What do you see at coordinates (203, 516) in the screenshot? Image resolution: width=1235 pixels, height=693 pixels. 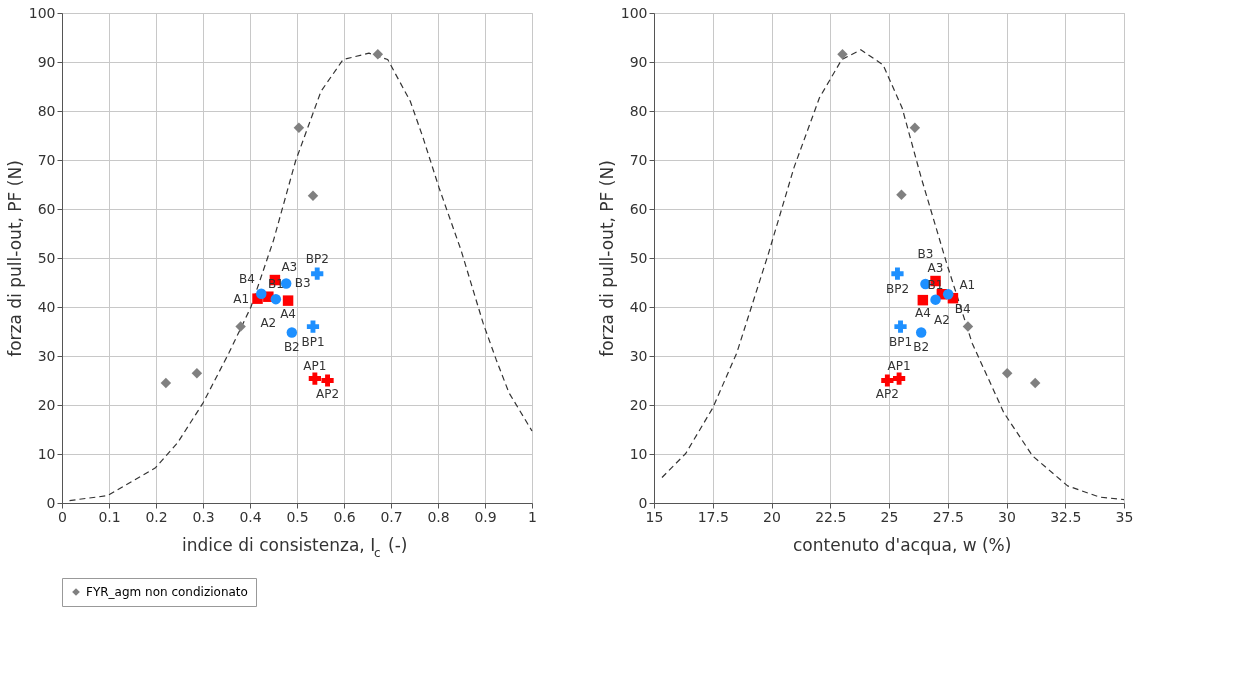 I see `x-tick-label: 0.3` at bounding box center [203, 516].